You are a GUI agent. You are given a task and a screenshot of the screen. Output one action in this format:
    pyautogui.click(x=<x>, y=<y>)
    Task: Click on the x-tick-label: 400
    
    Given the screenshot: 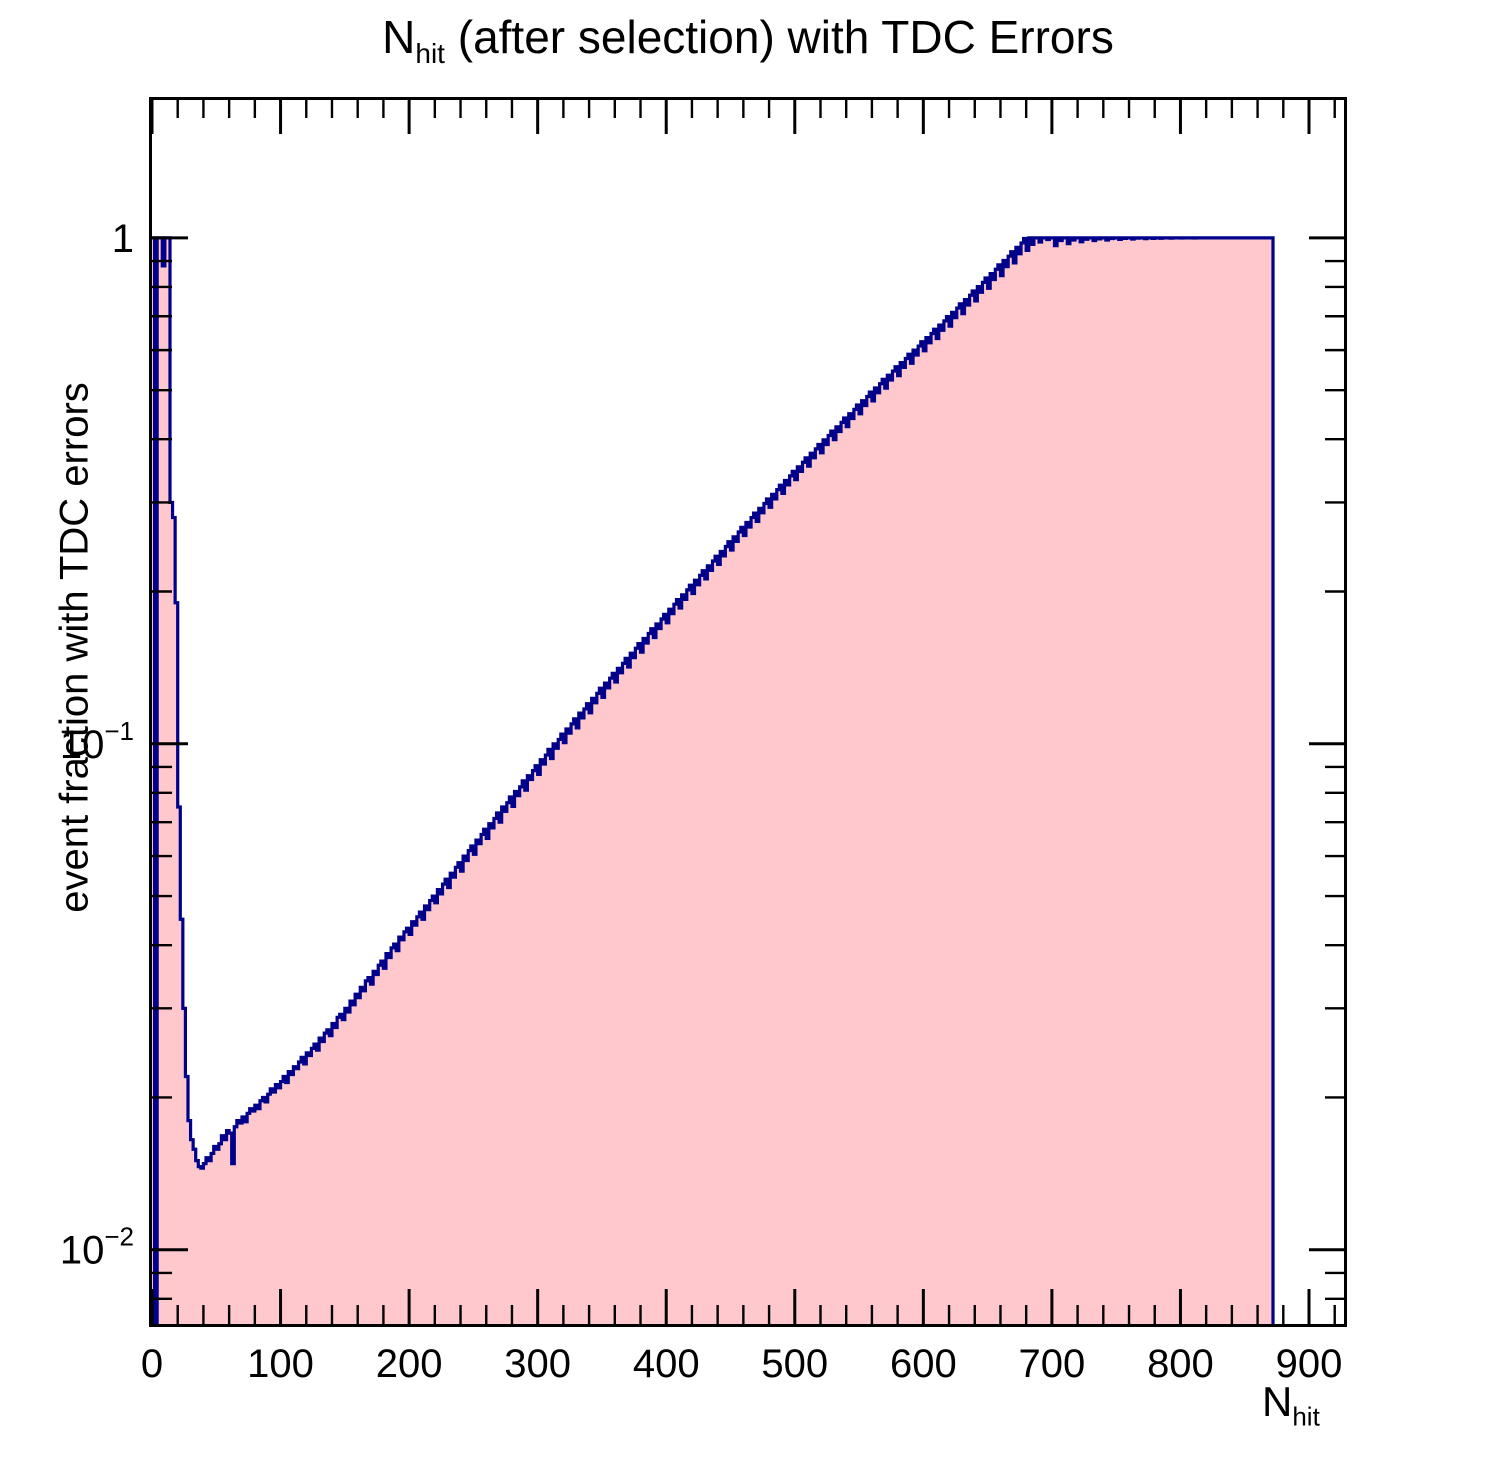 What is the action you would take?
    pyautogui.click(x=666, y=1364)
    